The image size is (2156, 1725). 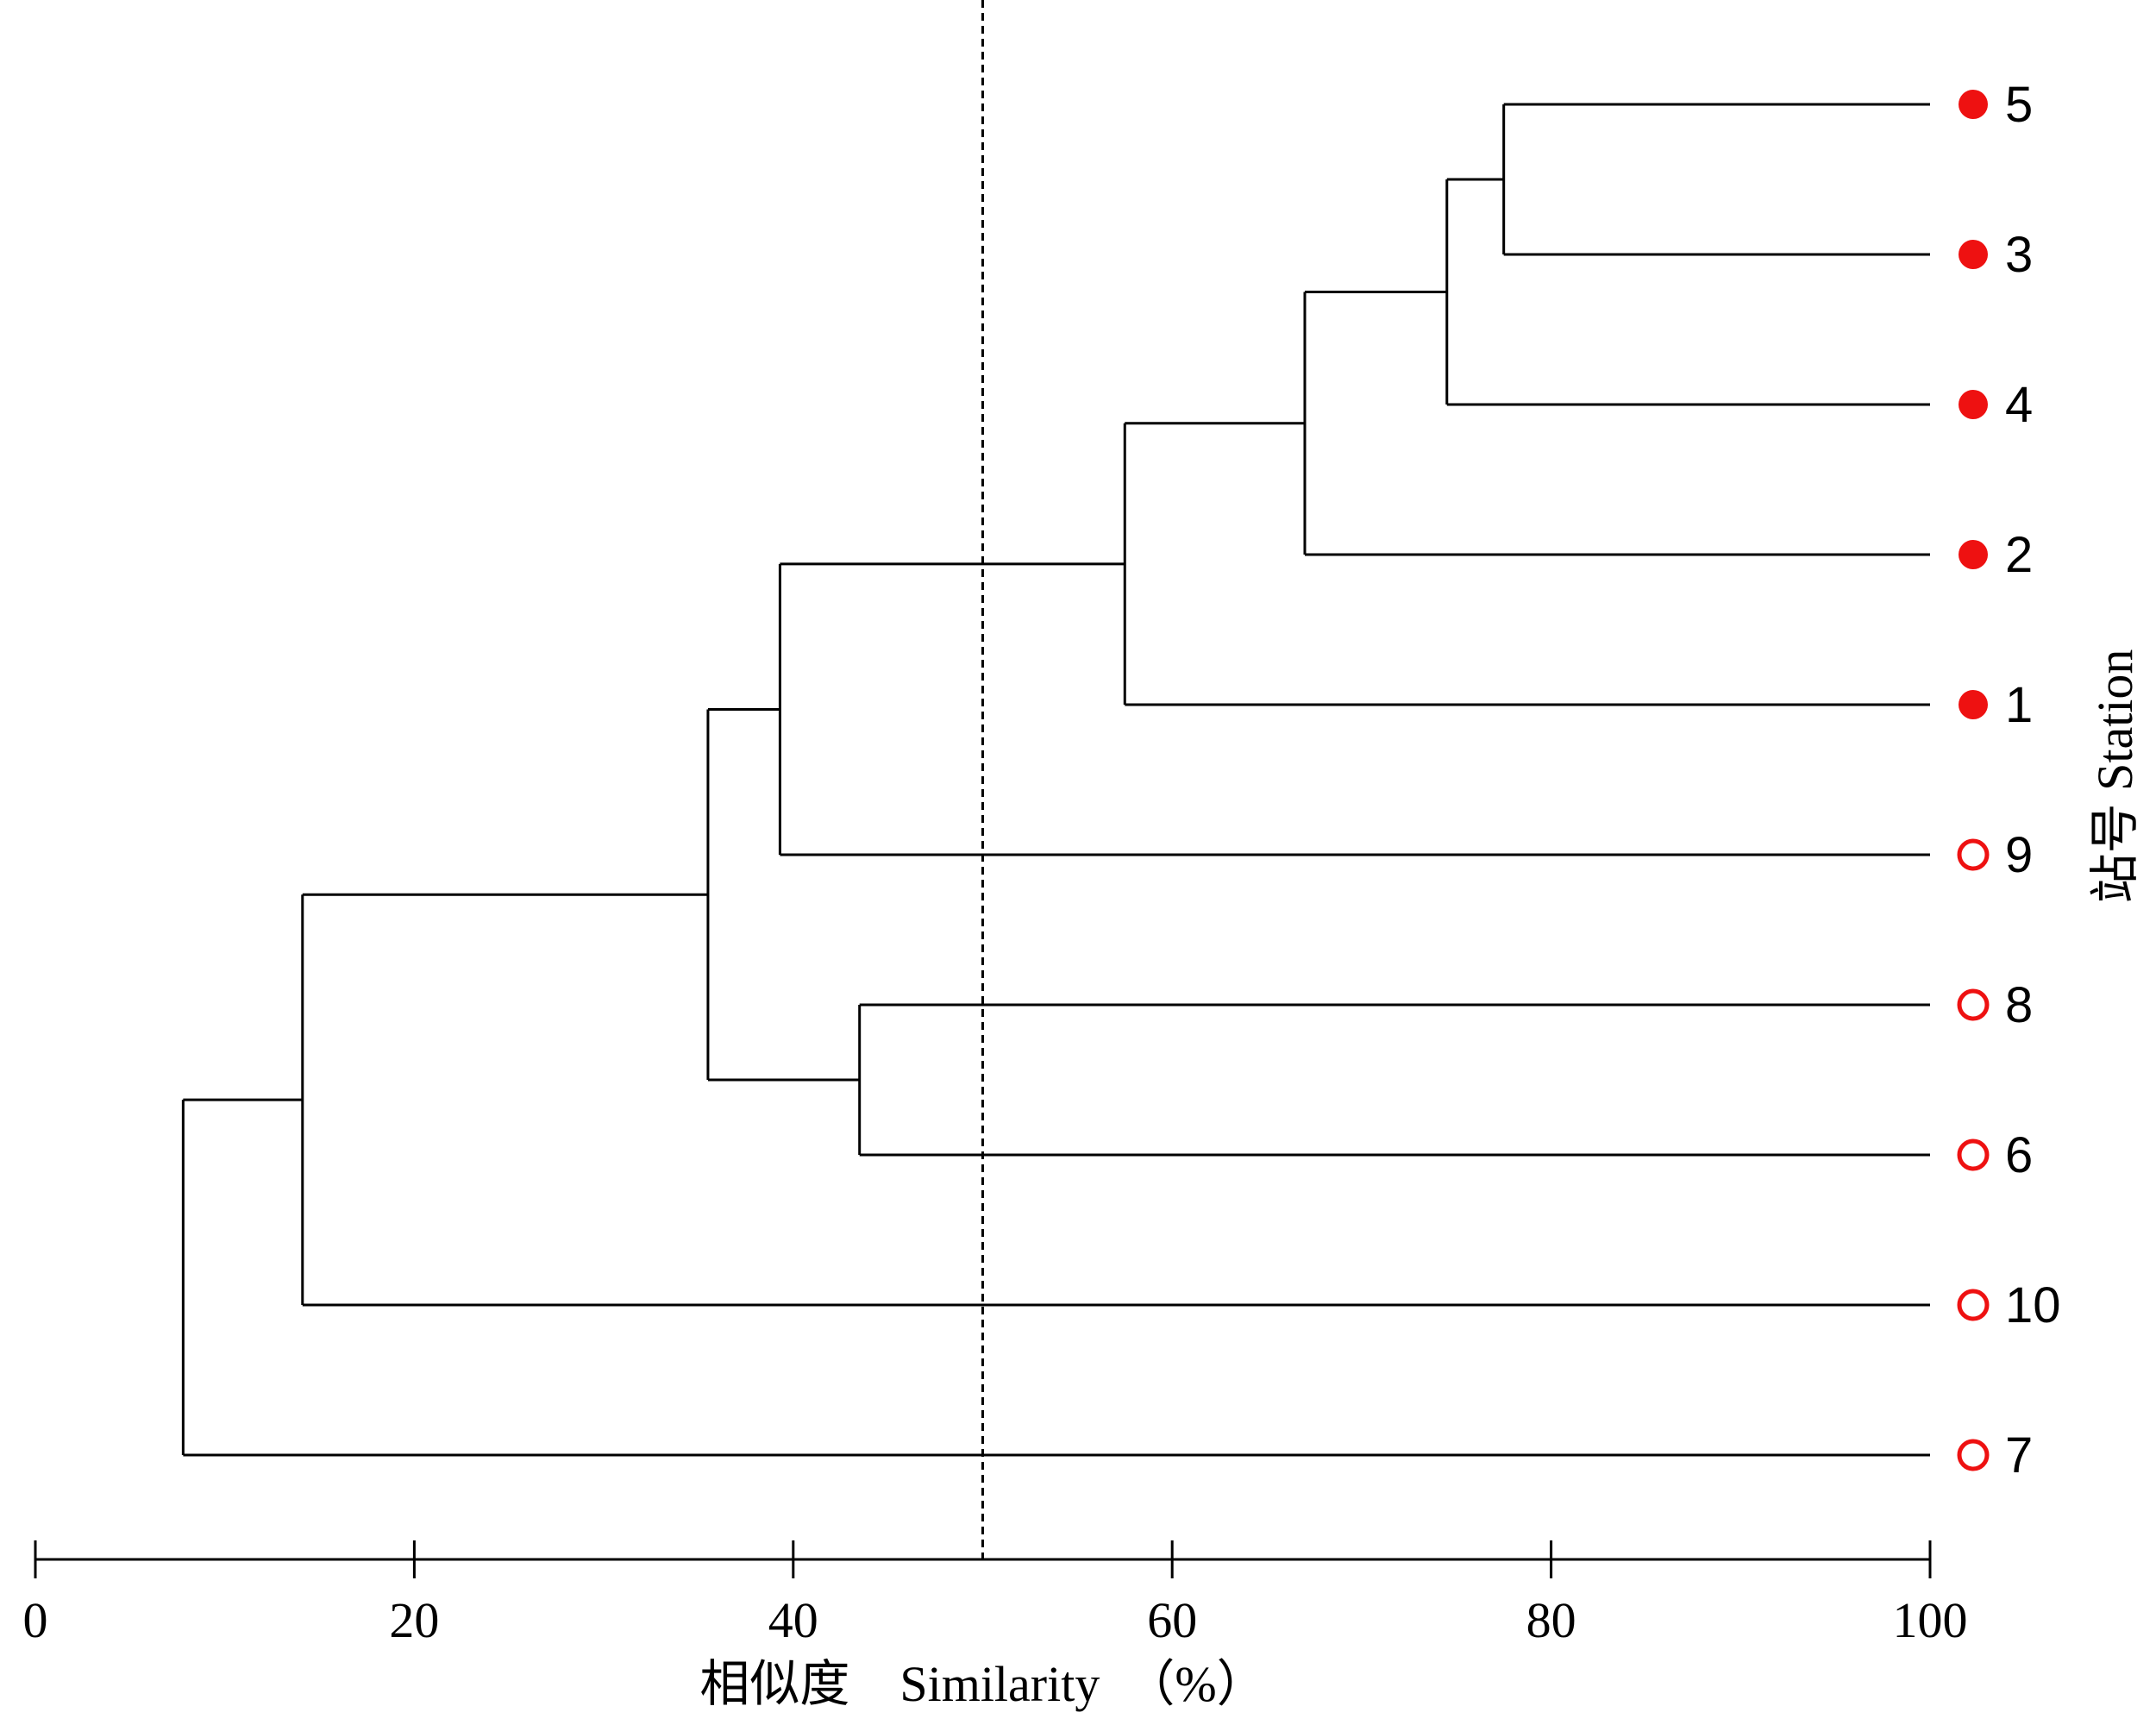 What do you see at coordinates (2019, 555) in the screenshot?
I see `station-label: 2` at bounding box center [2019, 555].